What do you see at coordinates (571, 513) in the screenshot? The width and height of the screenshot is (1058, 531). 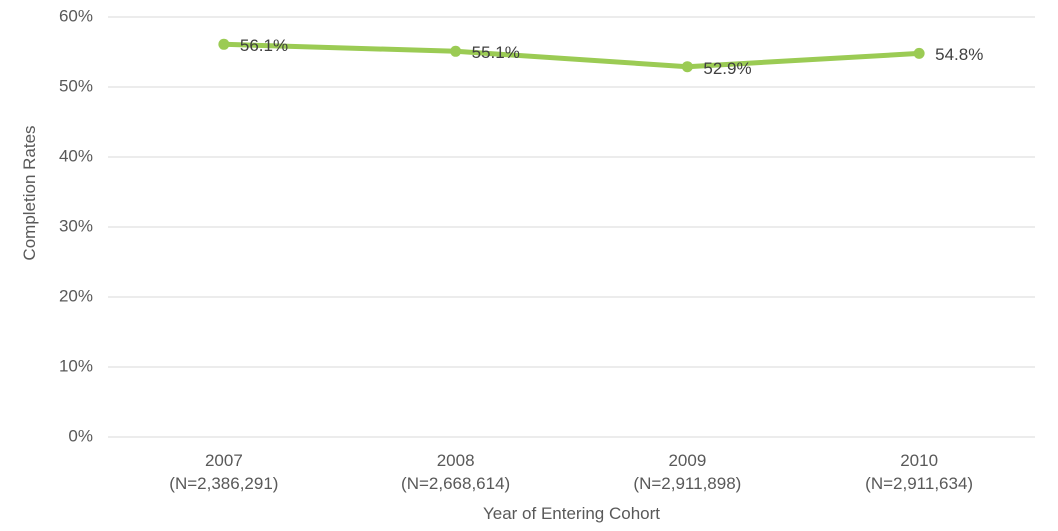 I see `x-axis-title: Year of Entering Cohort` at bounding box center [571, 513].